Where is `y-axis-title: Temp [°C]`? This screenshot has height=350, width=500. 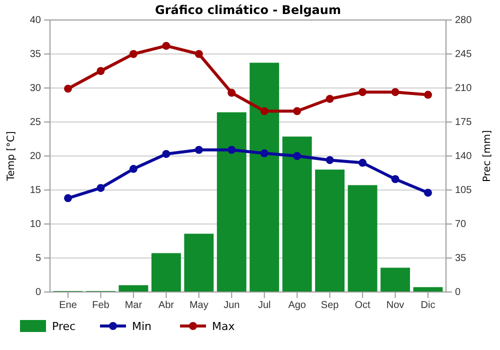 y-axis-title: Temp [°C] is located at coordinates (11, 156).